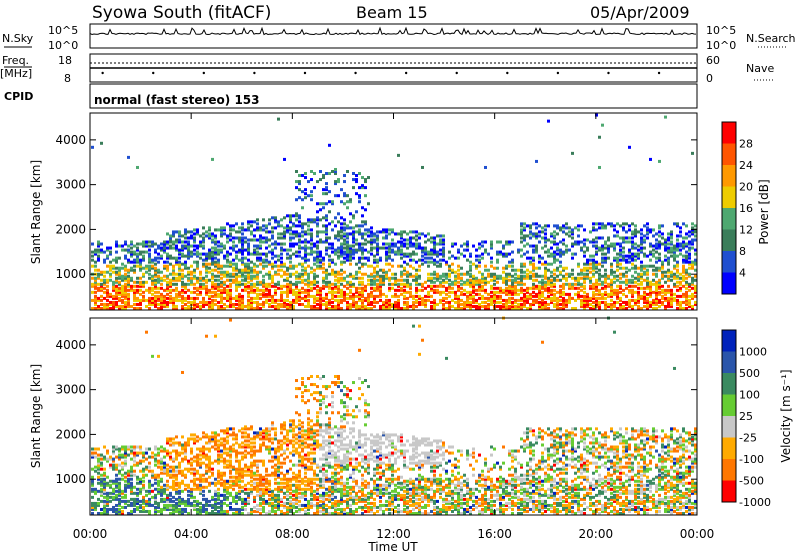 The image size is (800, 558). I want to click on freq-unit-label: [MHz], so click(16, 73).